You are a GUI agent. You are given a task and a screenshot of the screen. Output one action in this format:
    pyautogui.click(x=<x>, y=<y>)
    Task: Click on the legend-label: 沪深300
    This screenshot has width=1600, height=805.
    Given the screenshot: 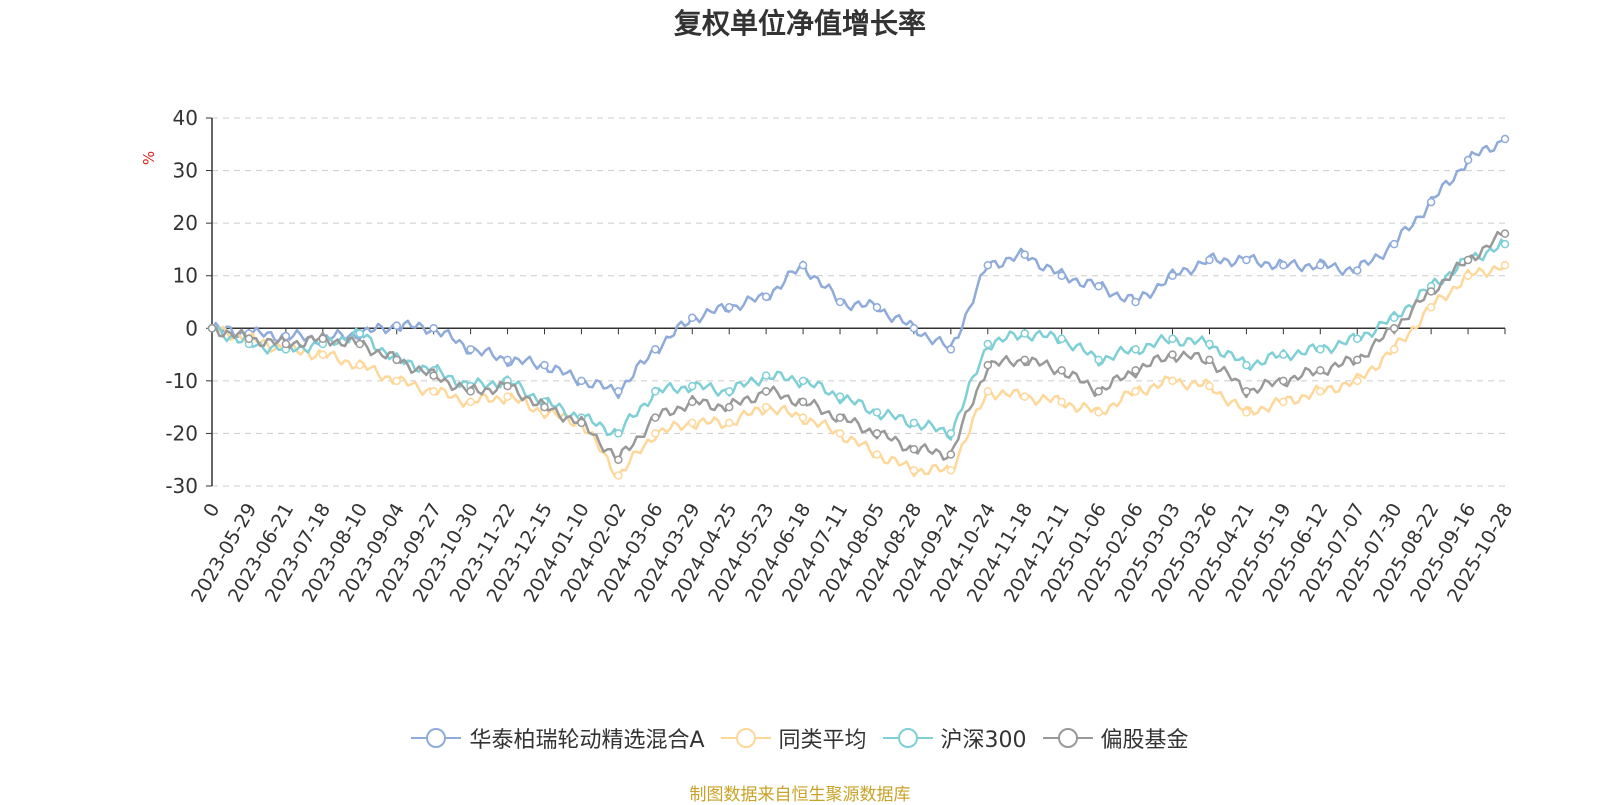 What is the action you would take?
    pyautogui.click(x=983, y=740)
    